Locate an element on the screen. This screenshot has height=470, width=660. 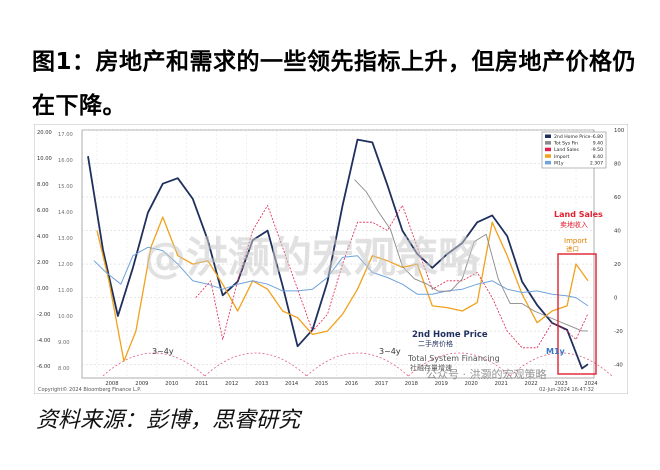
y-tick-label-left-secondary: 9.00 is located at coordinates (64, 343).